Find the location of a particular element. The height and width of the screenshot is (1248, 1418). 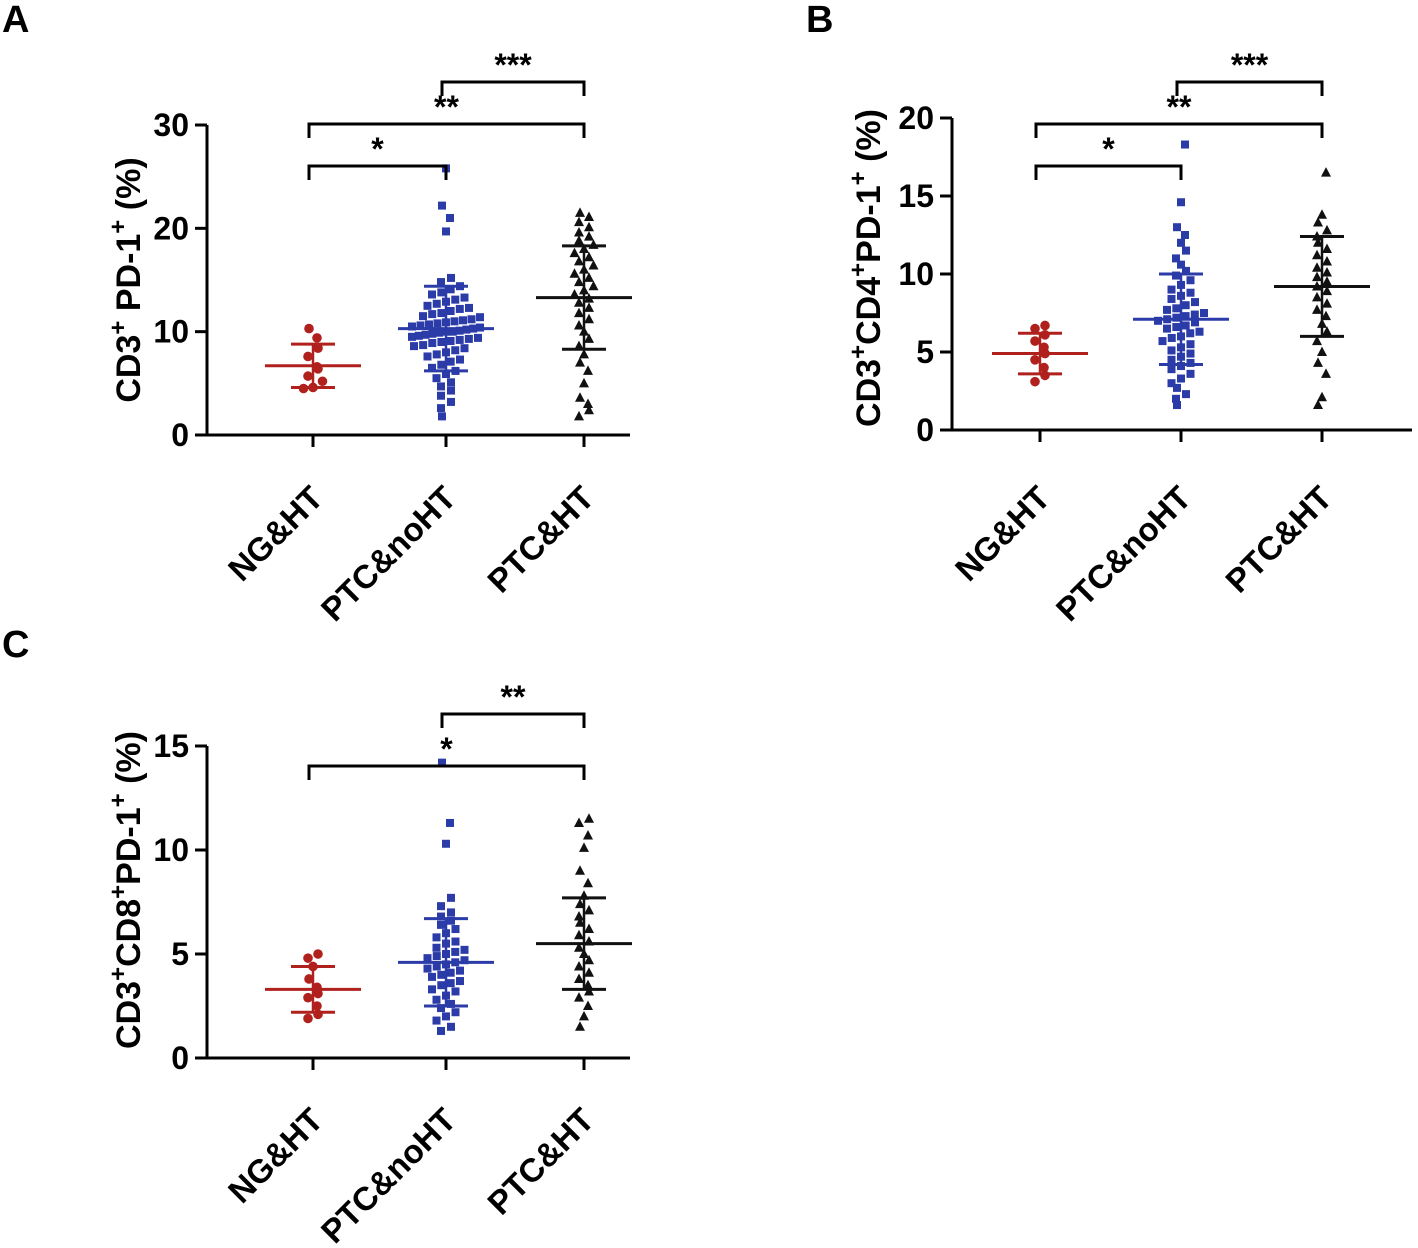

significance-bracket is located at coordinates (377, 172).